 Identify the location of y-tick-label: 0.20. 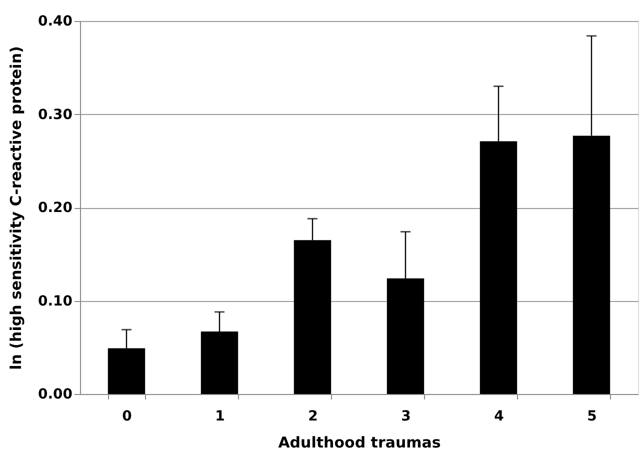
(55, 208).